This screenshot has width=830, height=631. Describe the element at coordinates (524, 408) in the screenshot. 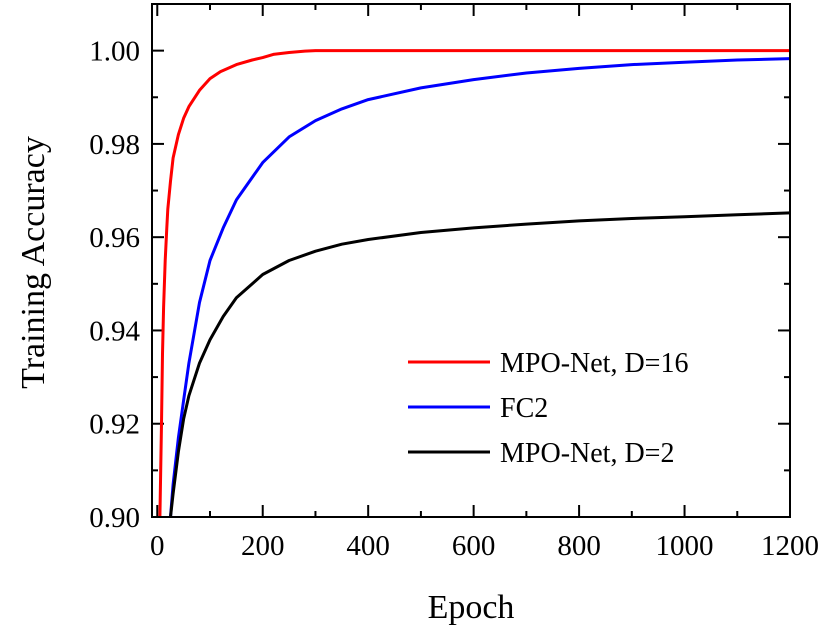

I see `legend-label: FC2` at that location.